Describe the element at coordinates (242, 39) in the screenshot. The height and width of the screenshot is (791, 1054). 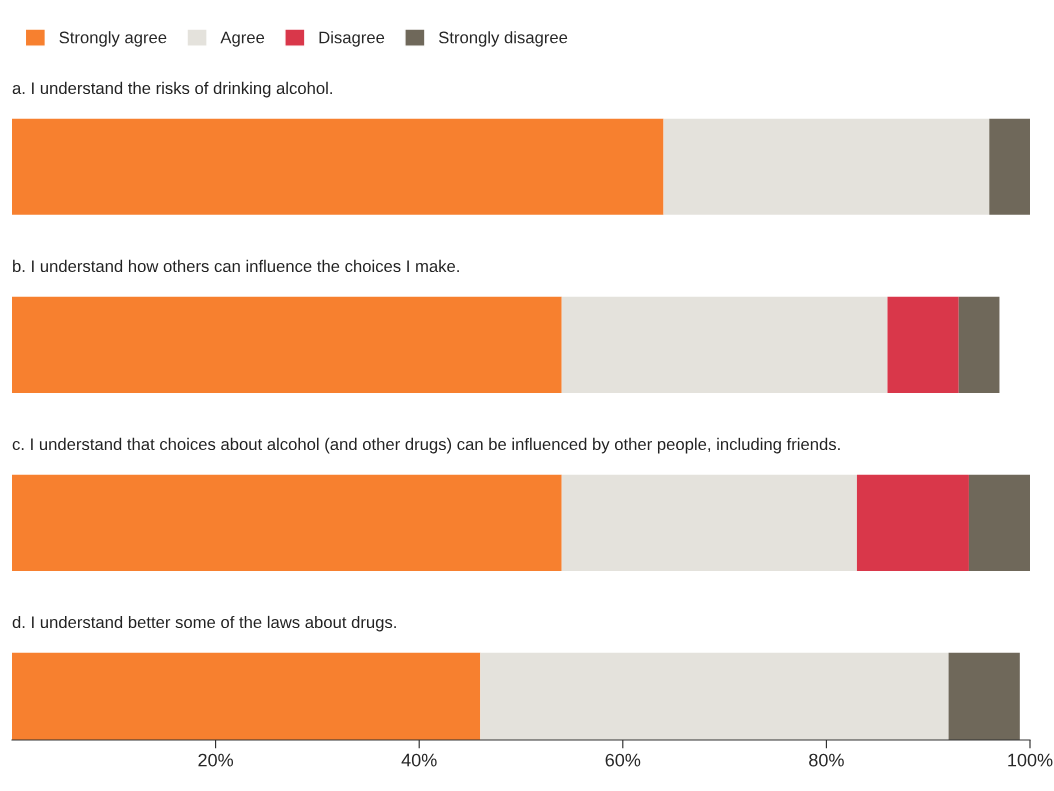
I see `legend-label: Agree` at that location.